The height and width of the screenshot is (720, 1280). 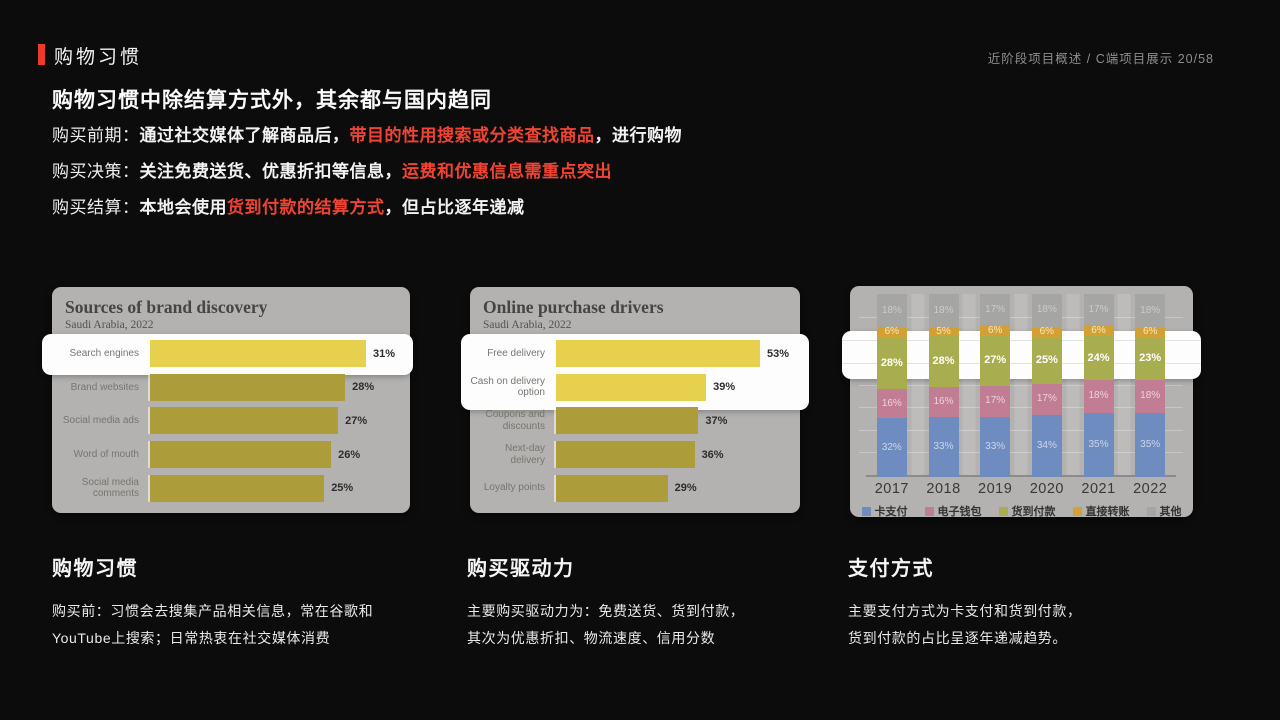 I want to click on legend-item: 货到付款, so click(x=1027, y=511).